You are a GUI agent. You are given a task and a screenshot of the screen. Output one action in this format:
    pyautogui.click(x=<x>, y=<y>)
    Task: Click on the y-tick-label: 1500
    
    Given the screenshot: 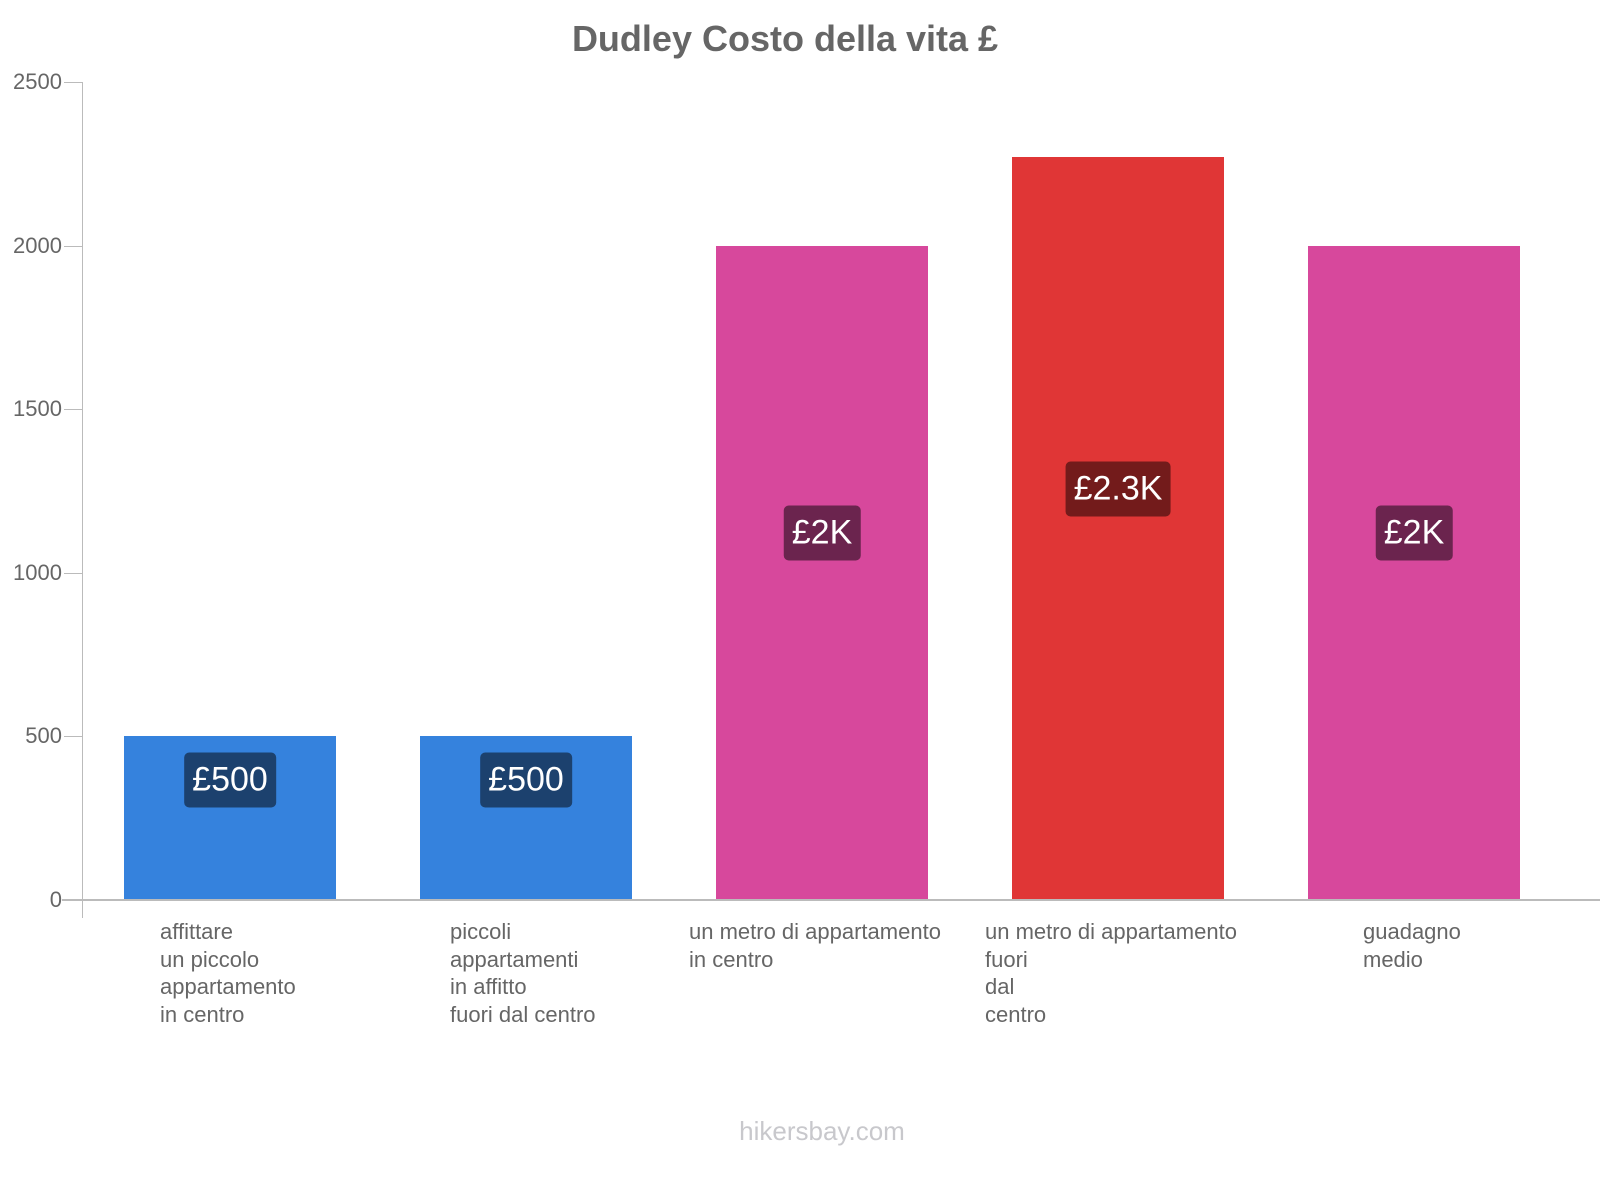 What is the action you would take?
    pyautogui.click(x=37, y=409)
    